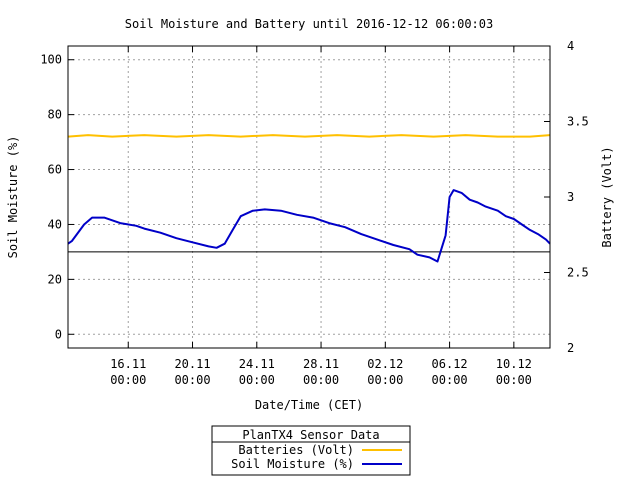 The image size is (640, 480). Describe the element at coordinates (310, 435) in the screenshot. I see `legend-title: PlanTX4 Sensor Data` at that location.